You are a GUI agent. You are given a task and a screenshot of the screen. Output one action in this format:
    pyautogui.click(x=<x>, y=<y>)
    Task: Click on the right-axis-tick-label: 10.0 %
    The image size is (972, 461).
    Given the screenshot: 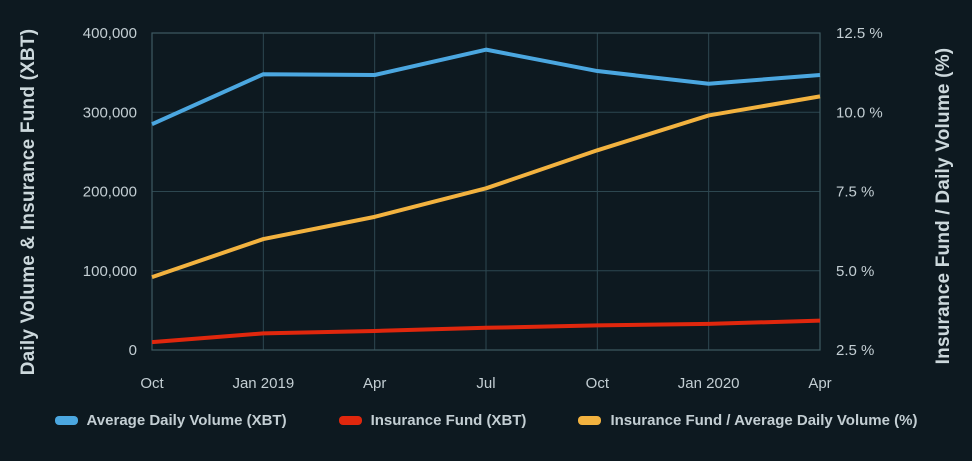 What is the action you would take?
    pyautogui.click(x=859, y=112)
    